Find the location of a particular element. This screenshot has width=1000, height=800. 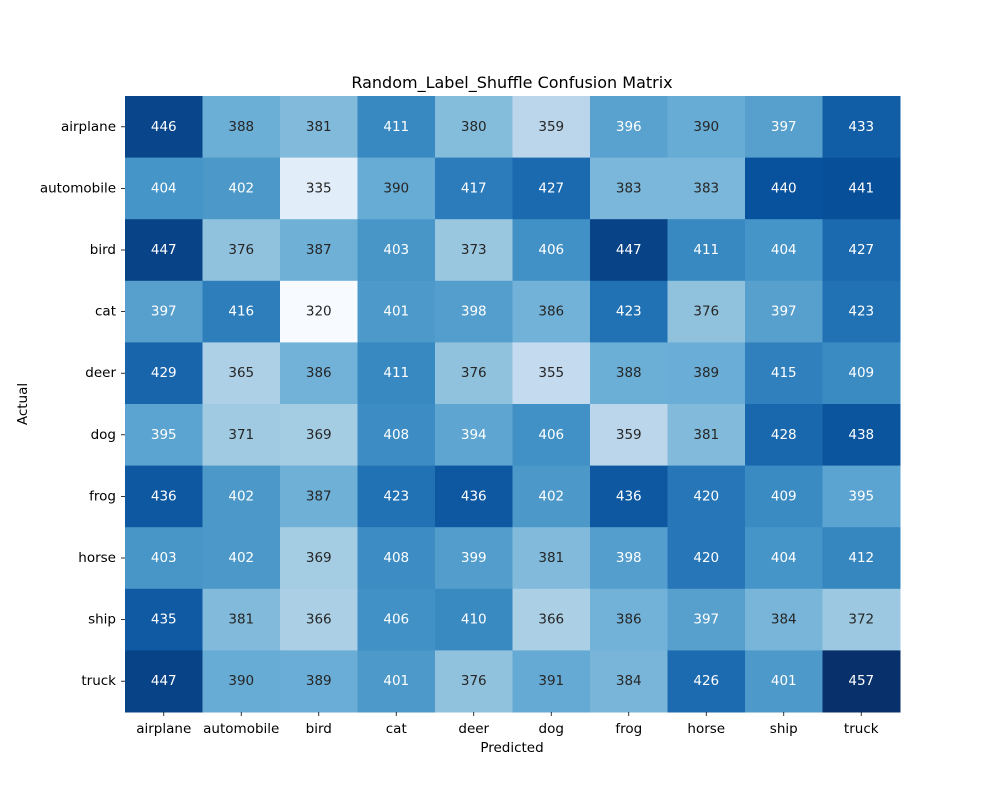

x-tick-label: dog is located at coordinates (551, 729).